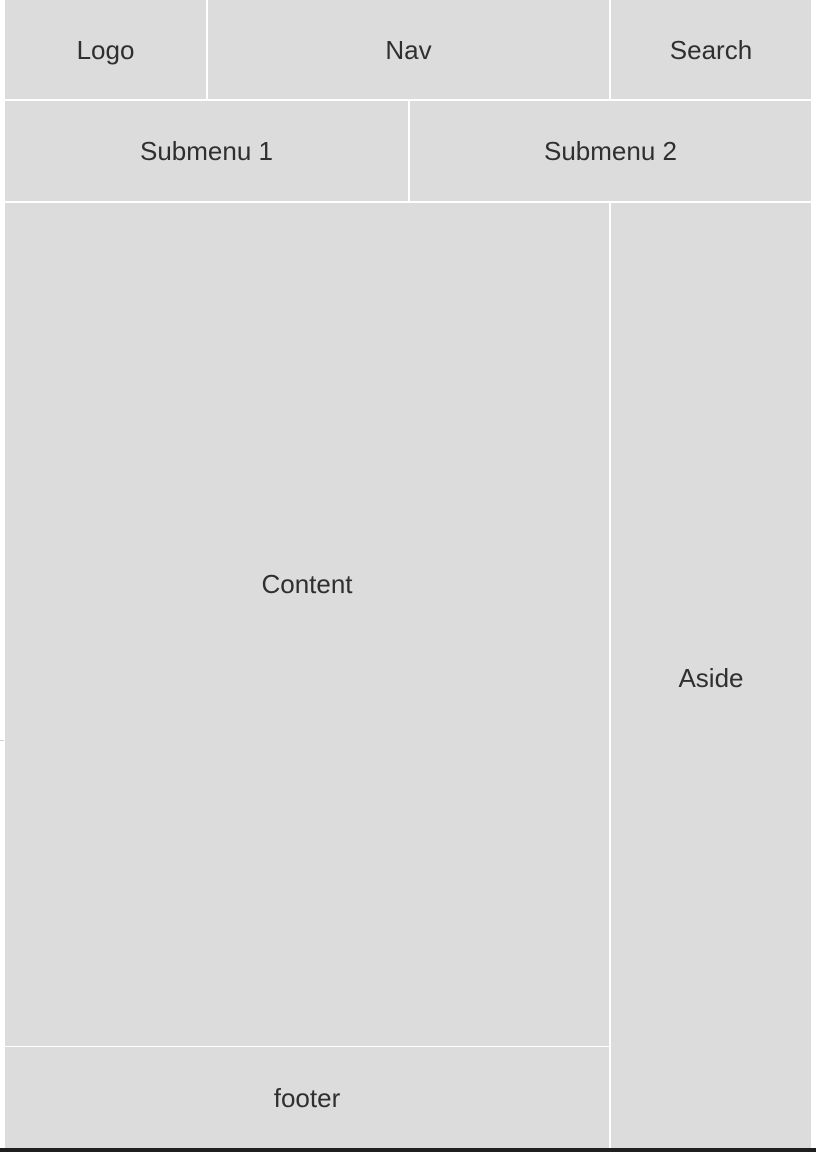 This screenshot has height=1152, width=816. I want to click on submenu-2-cell: Submenu 2, so click(610, 151).